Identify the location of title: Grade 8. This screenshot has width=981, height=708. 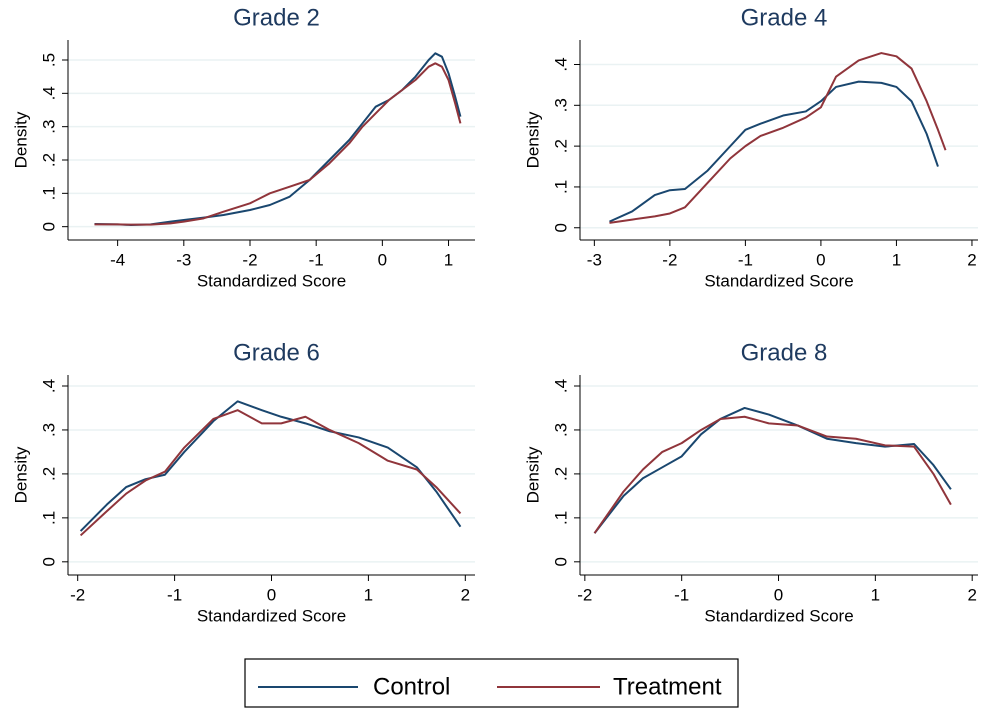
(784, 352).